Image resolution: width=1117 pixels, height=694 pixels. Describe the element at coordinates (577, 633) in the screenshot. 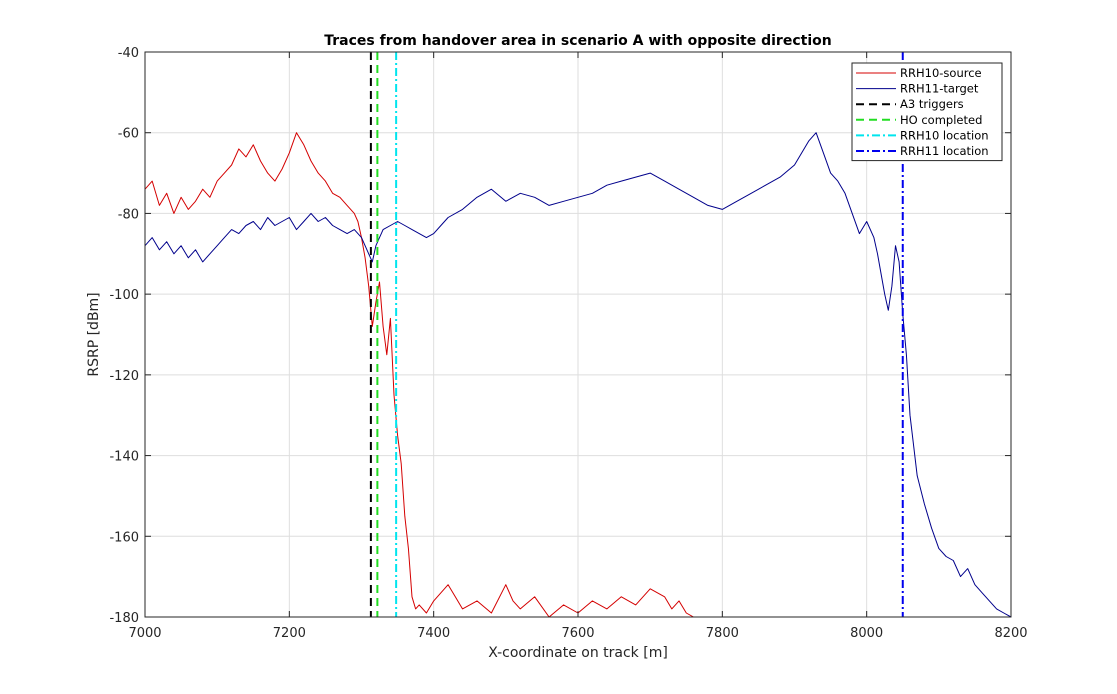

I see `x-tick-label: 7600` at that location.